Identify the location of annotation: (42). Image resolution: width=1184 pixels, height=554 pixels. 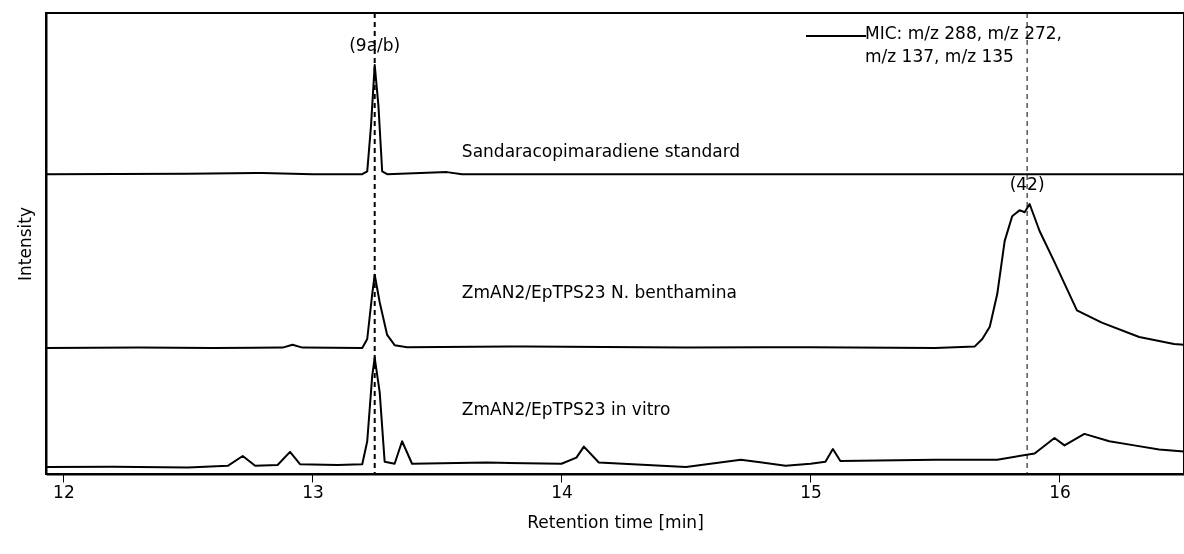
(1027, 184).